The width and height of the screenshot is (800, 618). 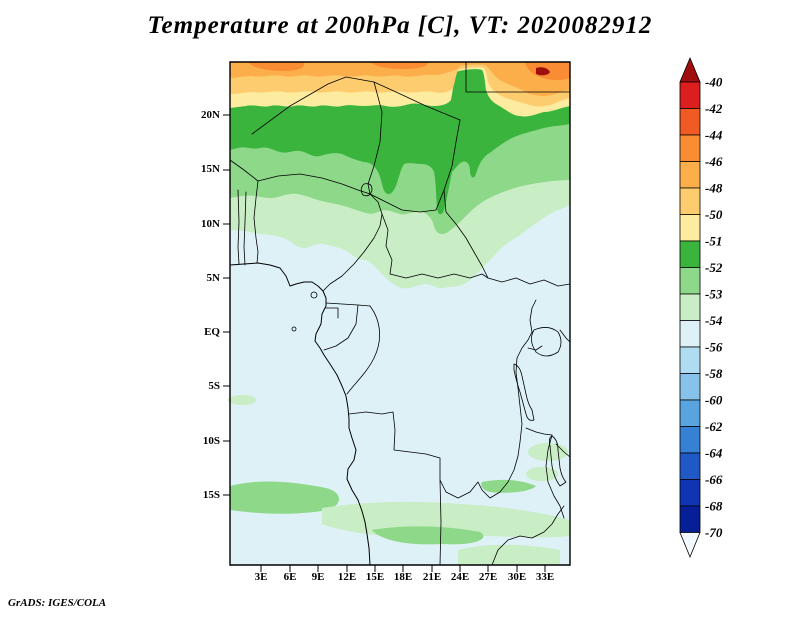 What do you see at coordinates (509, 554) in the screenshot?
I see `contour-fill-south-pale-b` at bounding box center [509, 554].